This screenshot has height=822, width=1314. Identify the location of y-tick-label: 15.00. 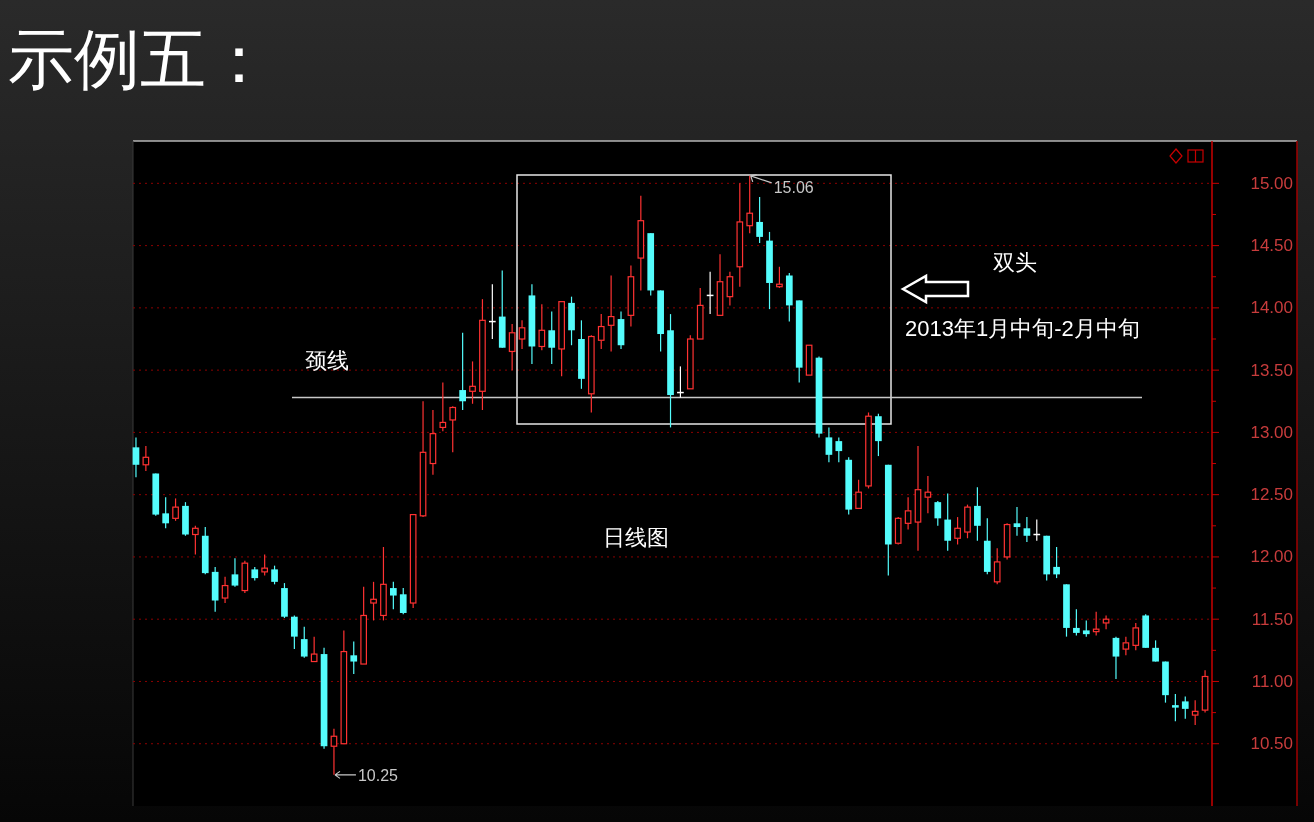
(1271, 183).